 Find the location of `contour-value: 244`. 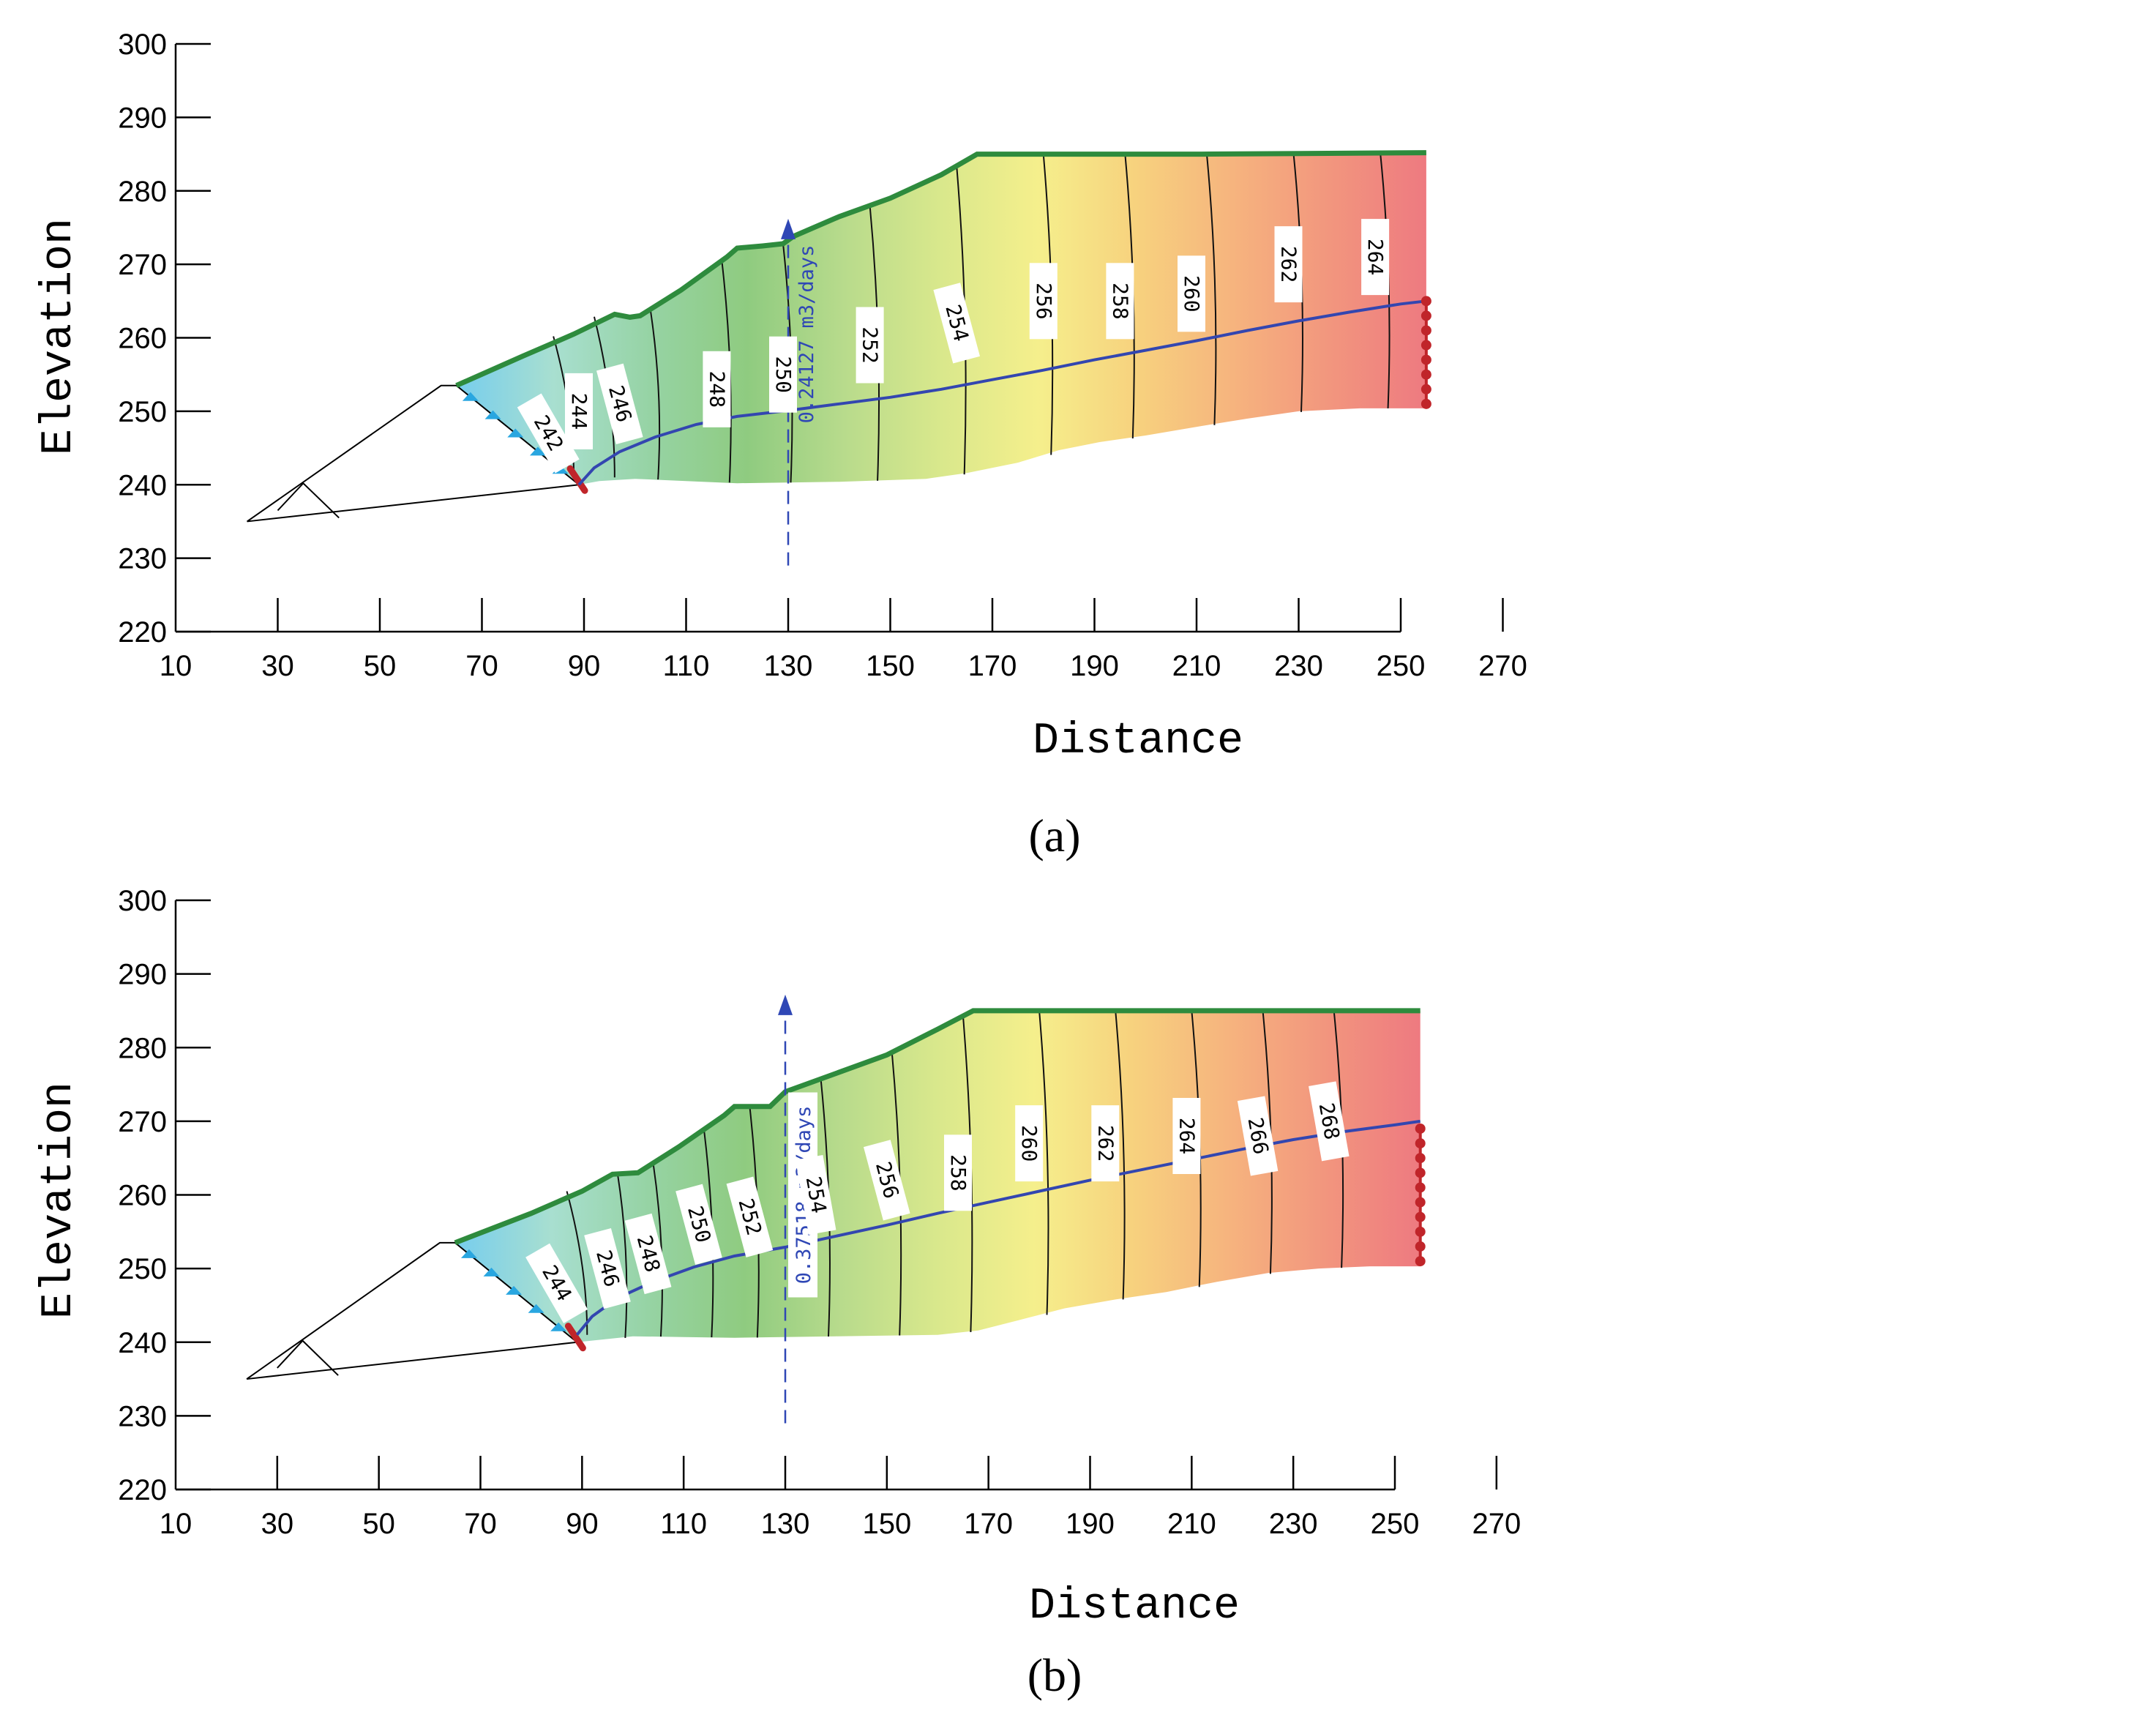

contour-value: 244 is located at coordinates (579, 411).